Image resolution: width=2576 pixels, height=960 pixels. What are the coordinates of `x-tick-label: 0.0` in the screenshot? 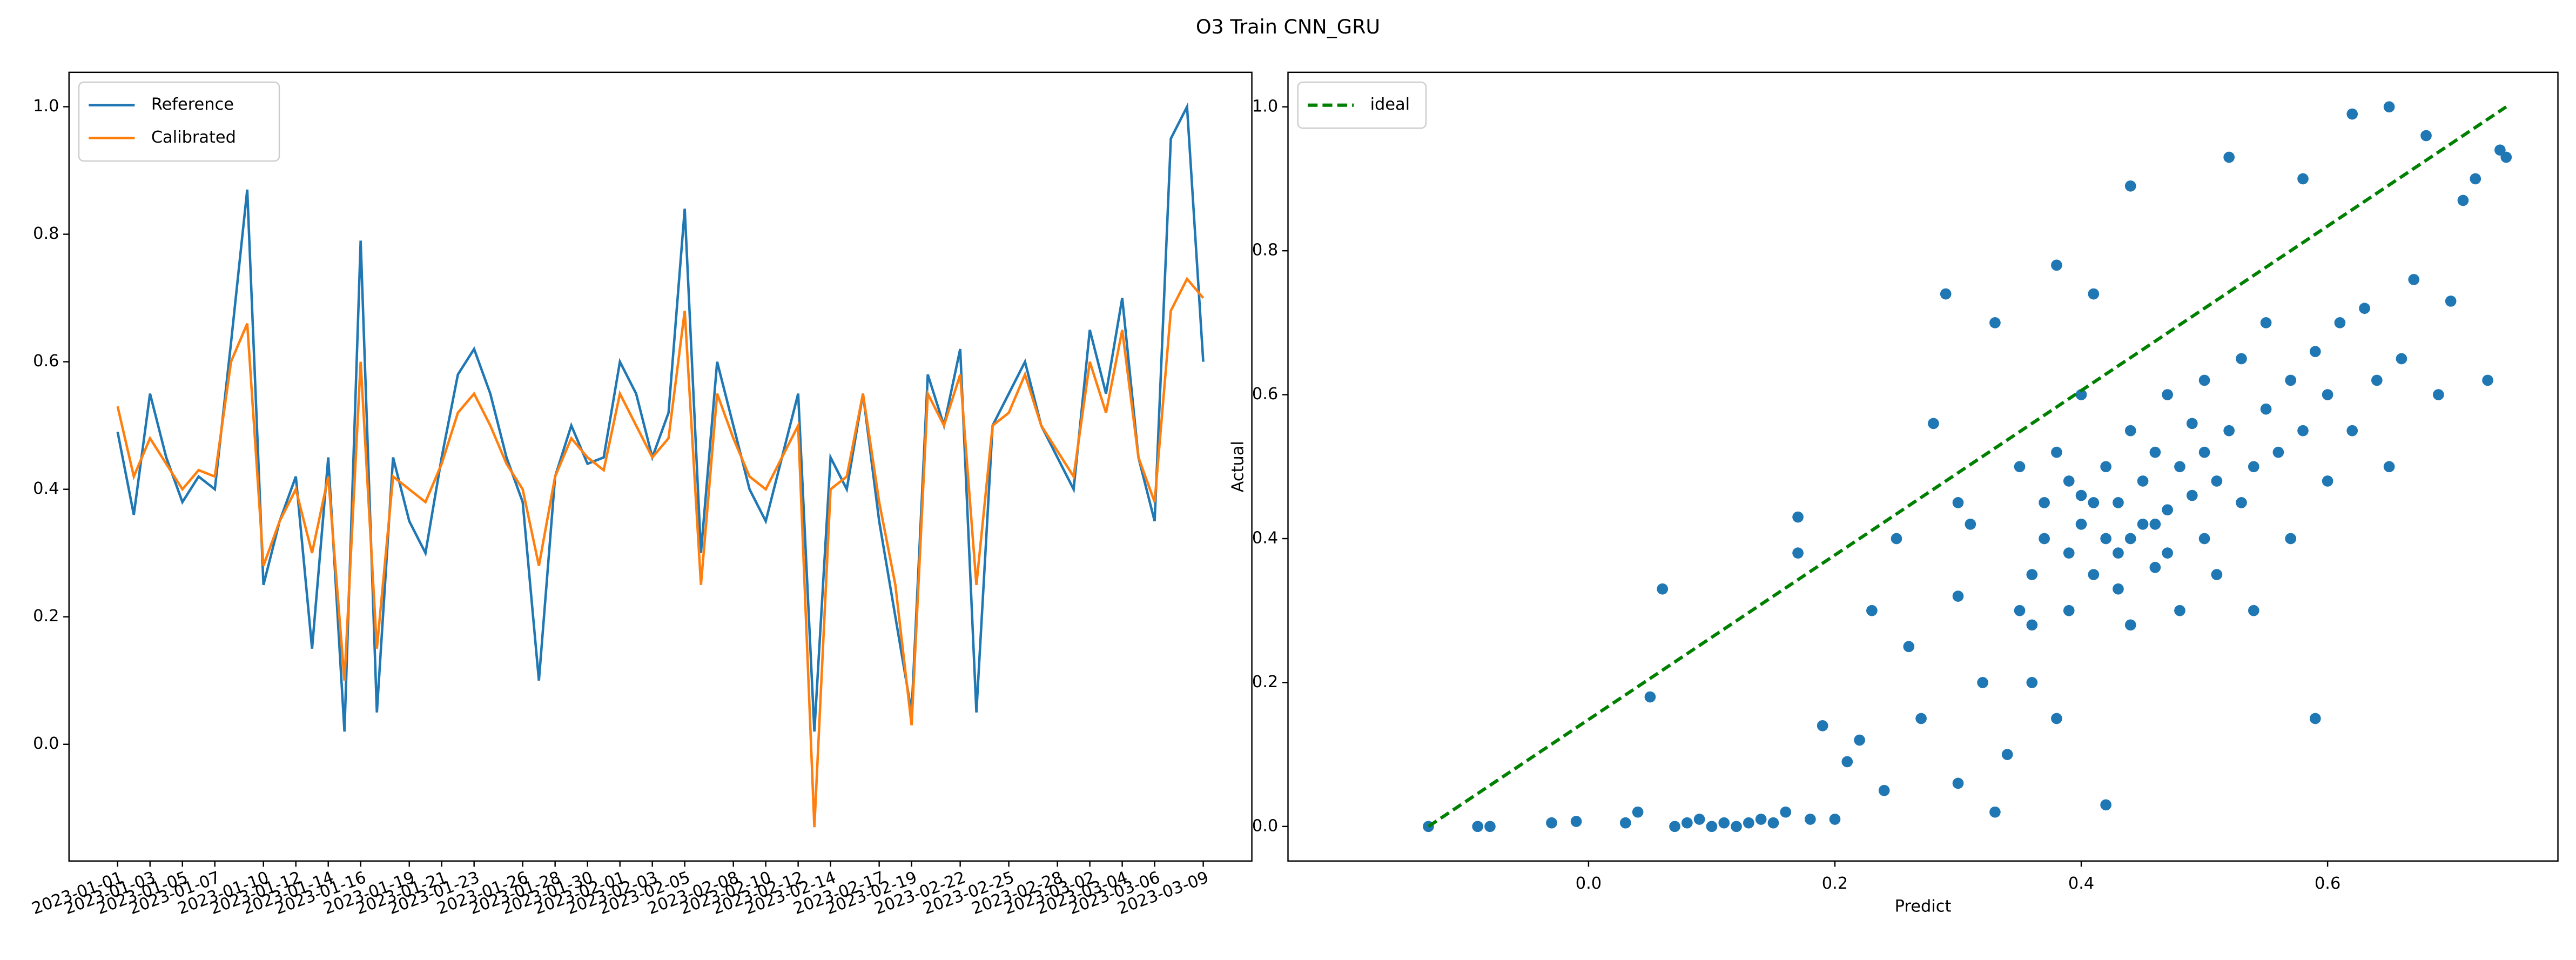 It's located at (1589, 883).